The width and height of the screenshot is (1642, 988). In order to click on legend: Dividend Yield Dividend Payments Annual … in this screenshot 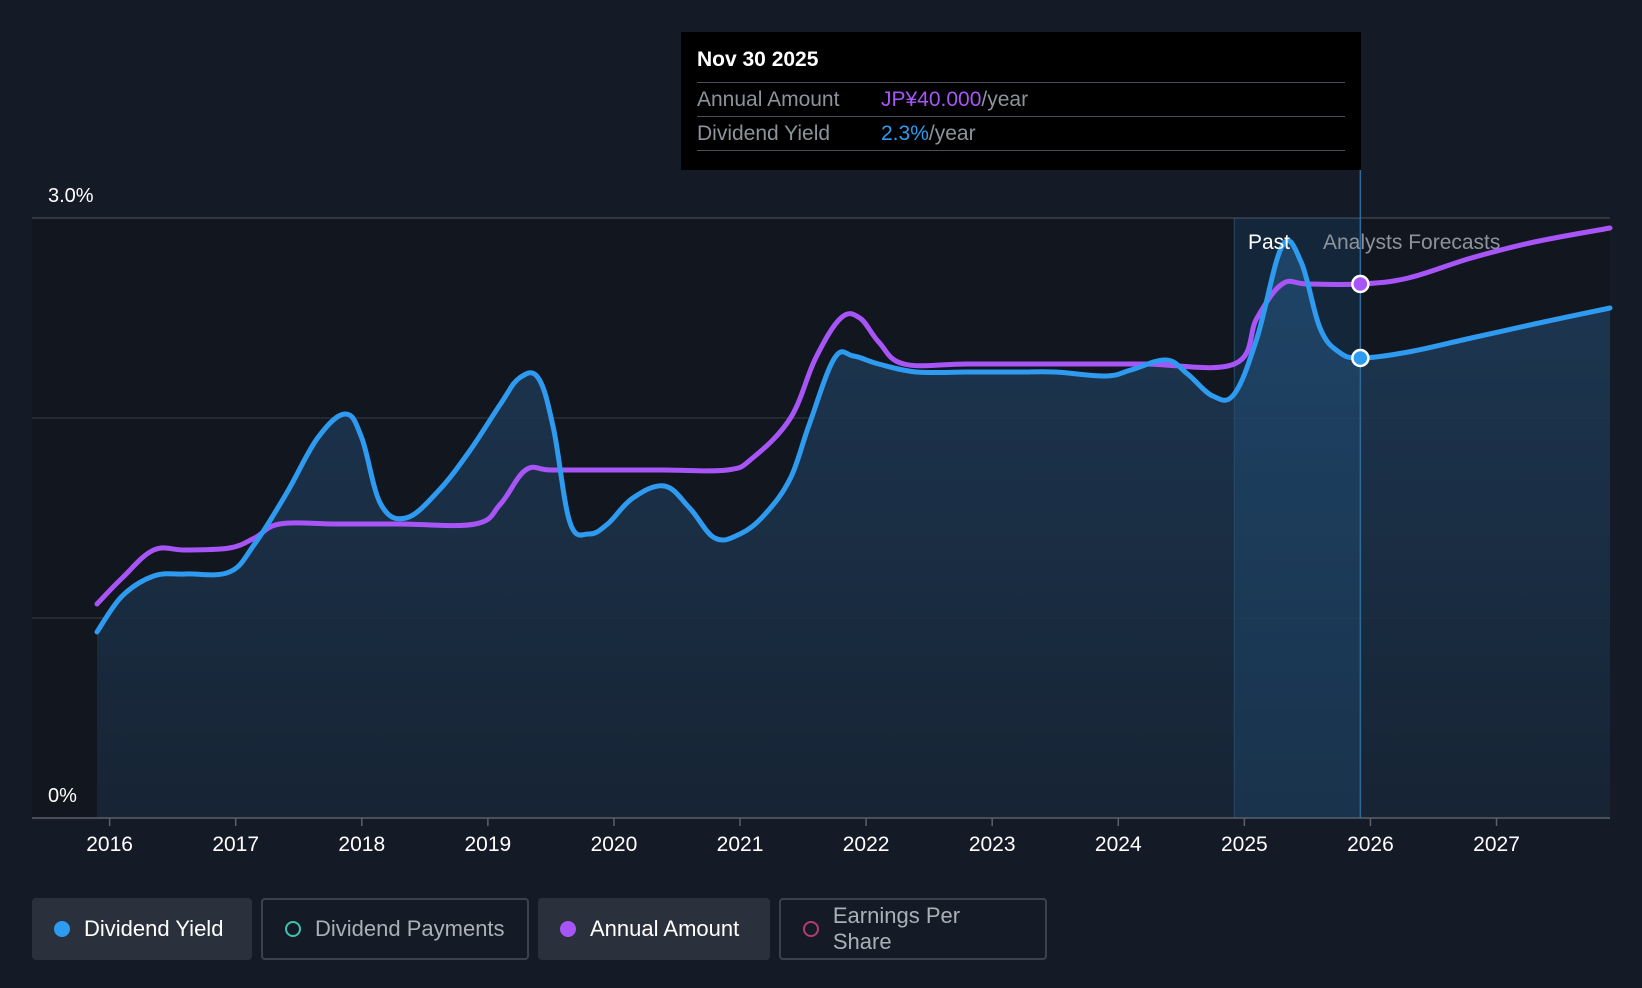, I will do `click(539, 929)`.